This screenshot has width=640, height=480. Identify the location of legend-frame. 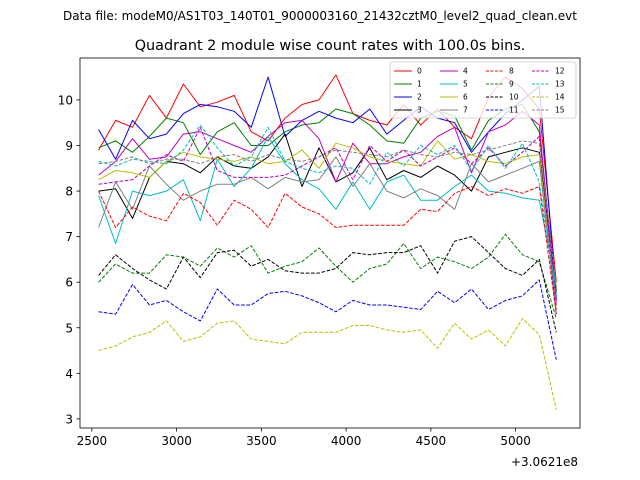
(483, 90).